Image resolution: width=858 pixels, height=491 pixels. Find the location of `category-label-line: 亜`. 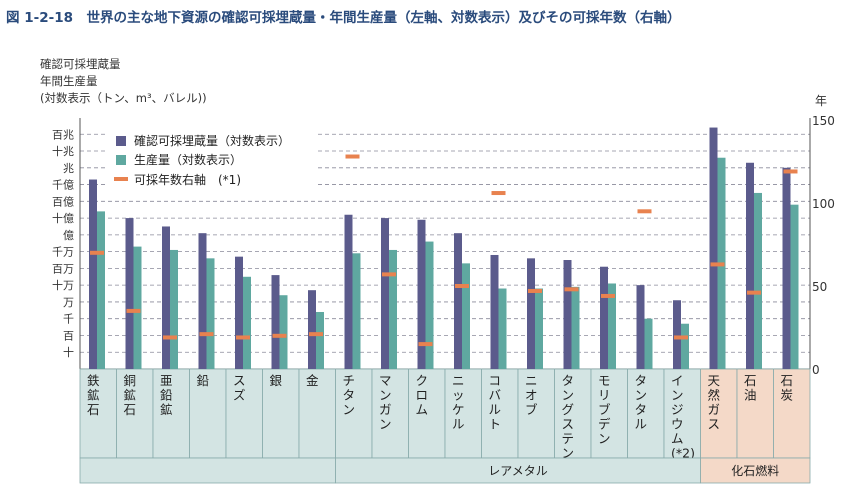

category-label-line: 亜 is located at coordinates (166, 380).